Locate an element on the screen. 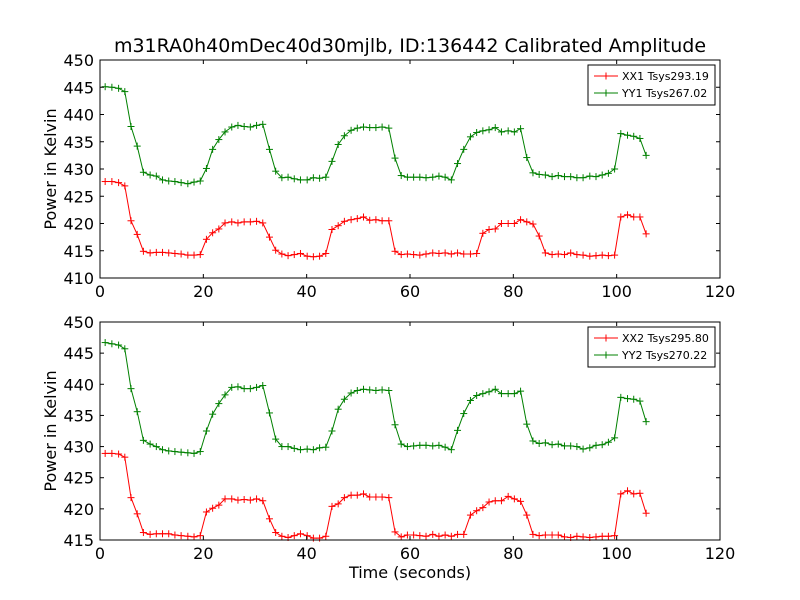 The height and width of the screenshot is (600, 800). x-tick-label: 20 is located at coordinates (203, 291).